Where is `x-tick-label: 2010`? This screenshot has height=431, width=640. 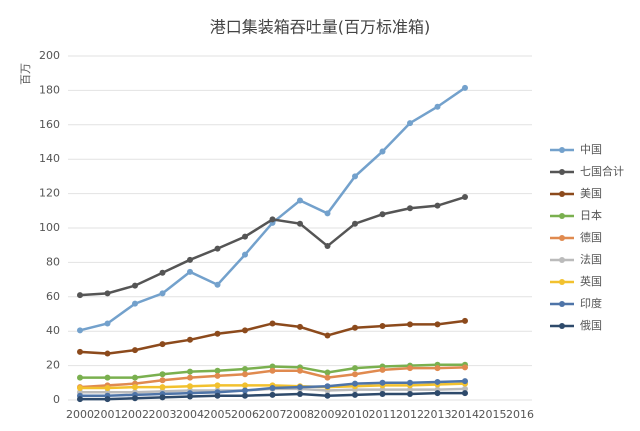
x-tick-label: 2010 is located at coordinates (355, 414).